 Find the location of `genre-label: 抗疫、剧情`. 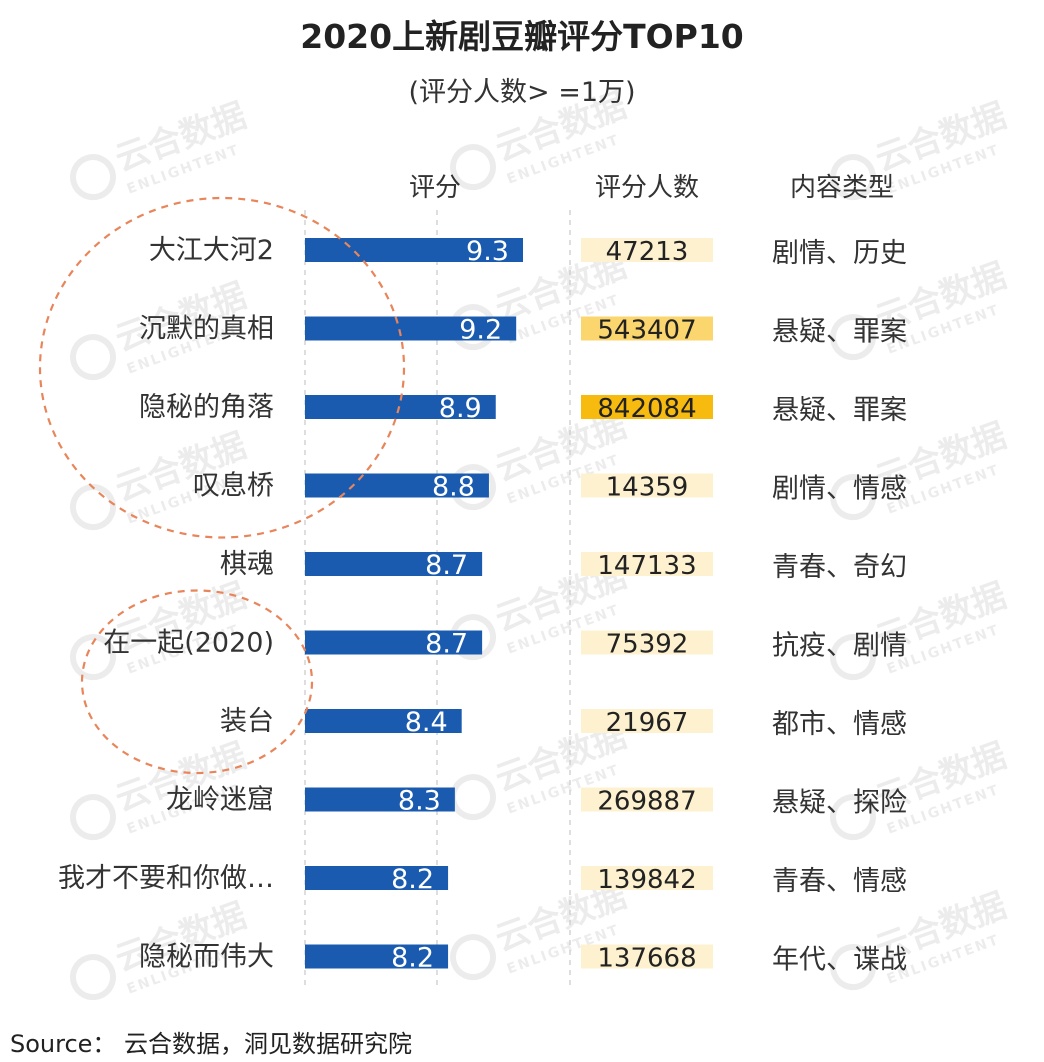

genre-label: 抗疫、剧情 is located at coordinates (839, 646).